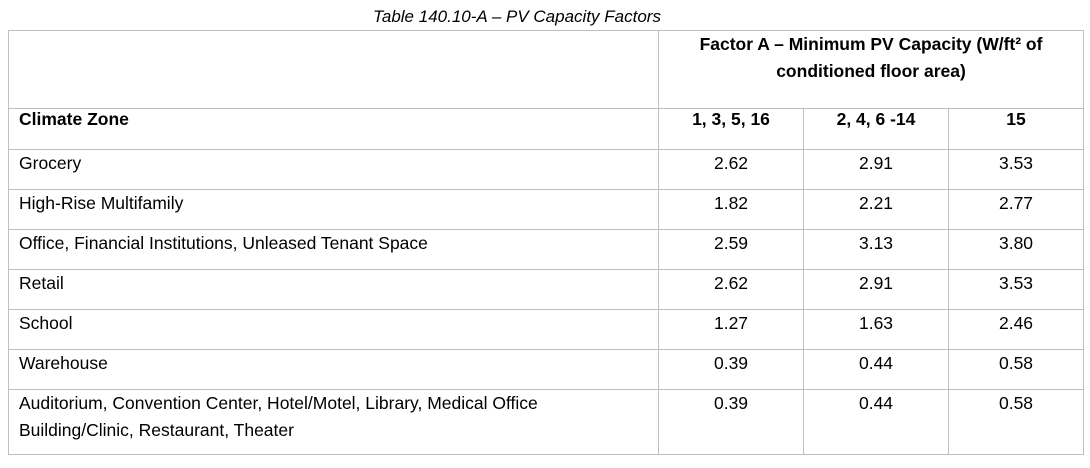  Describe the element at coordinates (876, 209) in the screenshot. I see `value-cell: 2.21` at that location.